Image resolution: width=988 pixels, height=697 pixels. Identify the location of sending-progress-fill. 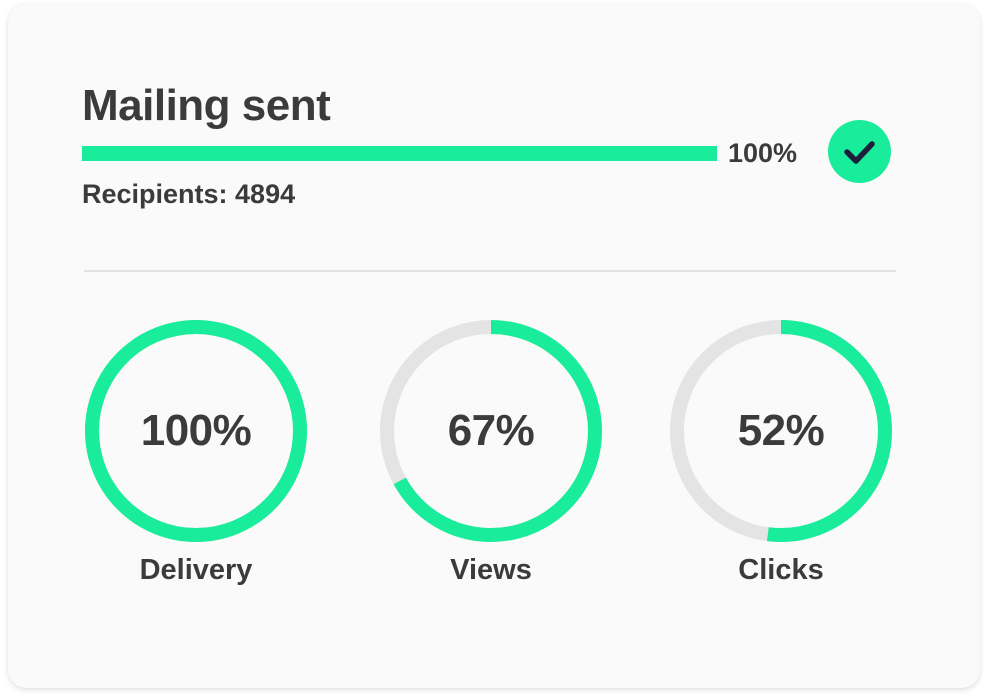
(399, 153).